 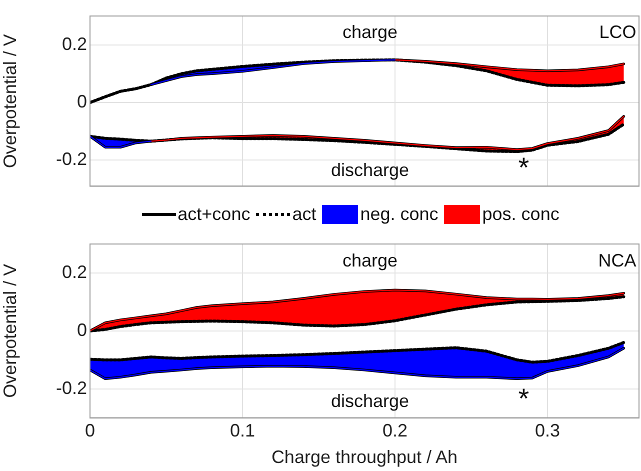 What do you see at coordinates (304, 214) in the screenshot?
I see `legend-label: act` at bounding box center [304, 214].